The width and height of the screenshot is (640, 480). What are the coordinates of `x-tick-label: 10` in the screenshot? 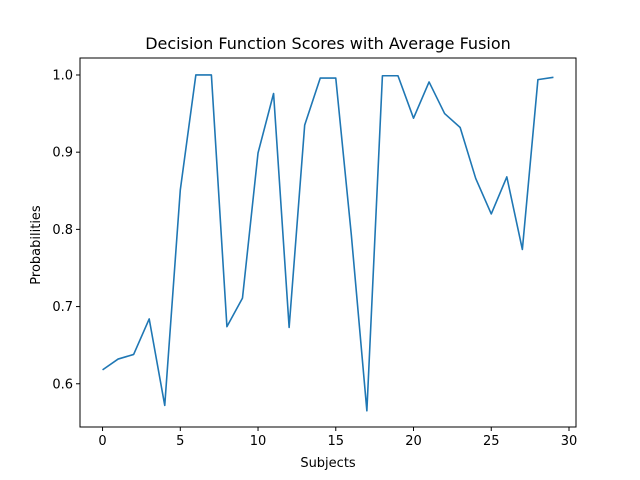 It's located at (258, 441).